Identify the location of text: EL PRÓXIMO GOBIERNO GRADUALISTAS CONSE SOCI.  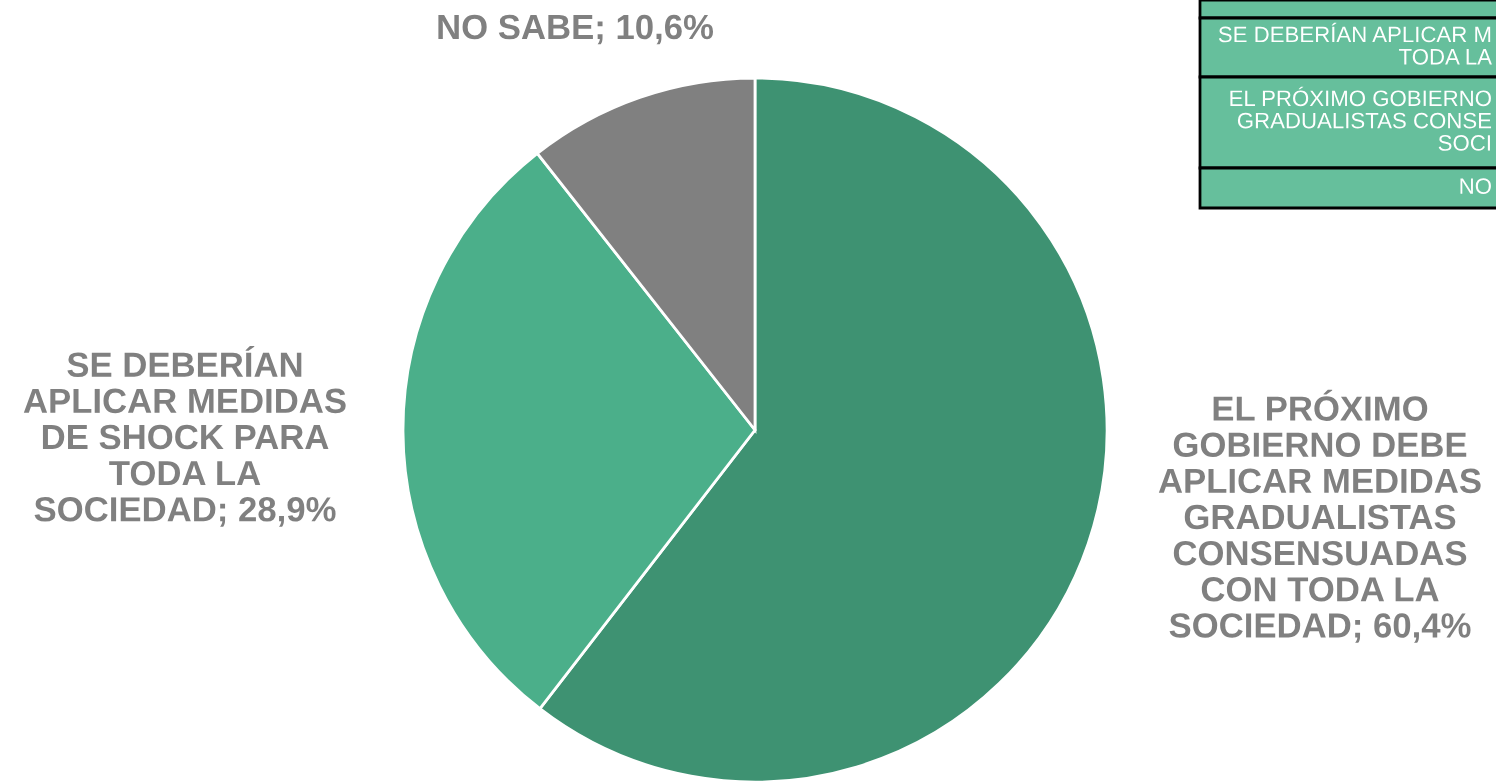
(1361, 118).